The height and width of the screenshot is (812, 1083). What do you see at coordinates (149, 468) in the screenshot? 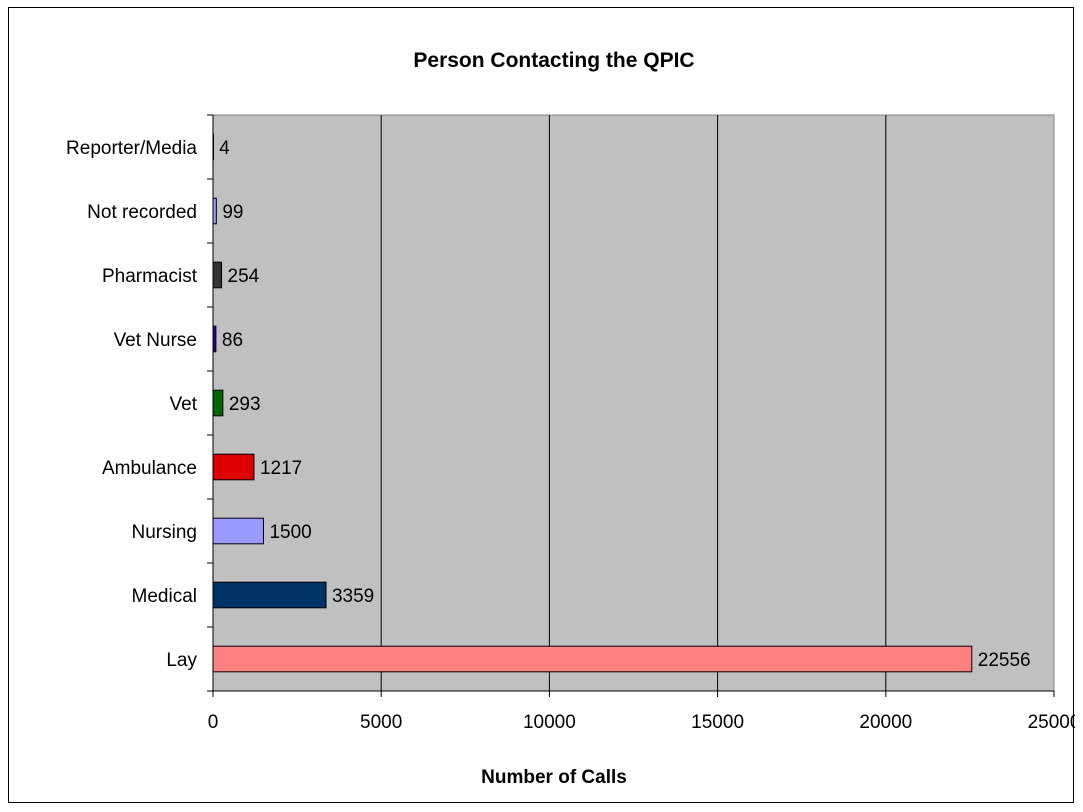
I see `y-category-label: Ambulance` at bounding box center [149, 468].